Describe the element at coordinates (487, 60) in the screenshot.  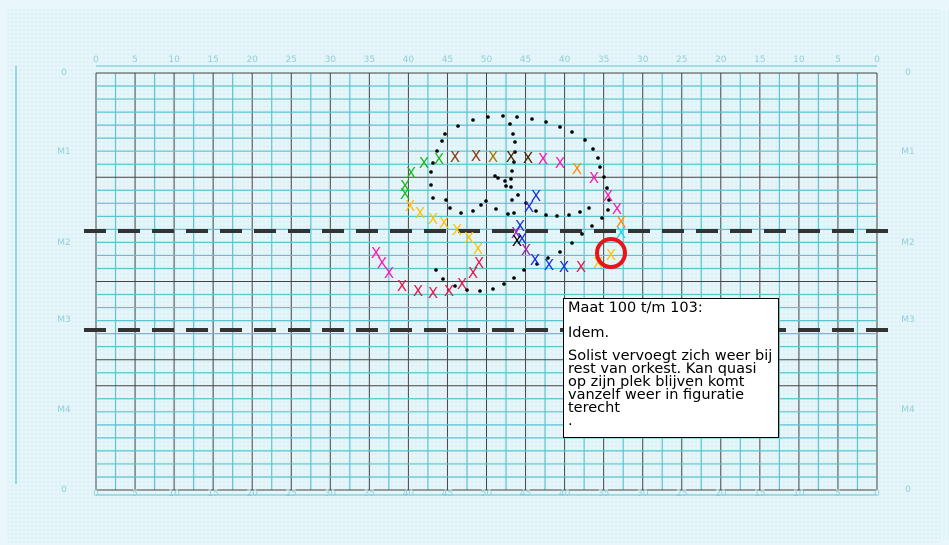
I see `top-scale-label: 50` at that location.